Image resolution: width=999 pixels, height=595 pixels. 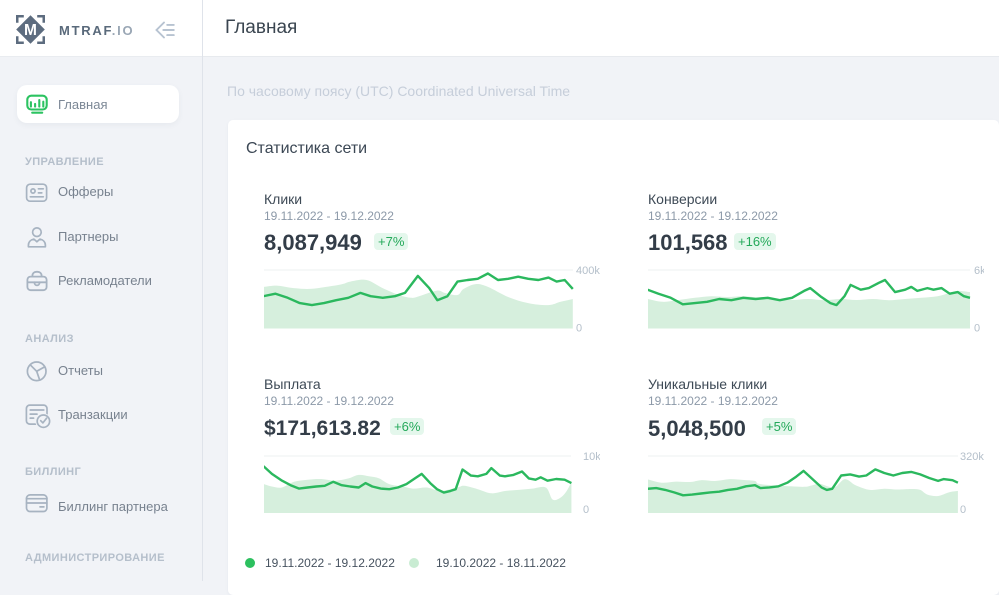 I want to click on svg-text: 6k, so click(x=979, y=271).